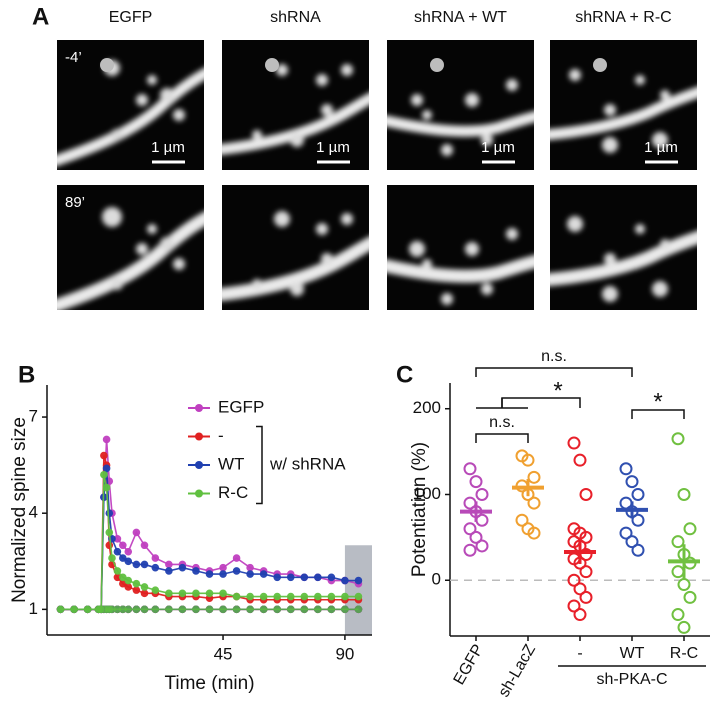 The height and width of the screenshot is (710, 720). What do you see at coordinates (436, 579) in the screenshot?
I see `y-tick-label: 0` at bounding box center [436, 579].